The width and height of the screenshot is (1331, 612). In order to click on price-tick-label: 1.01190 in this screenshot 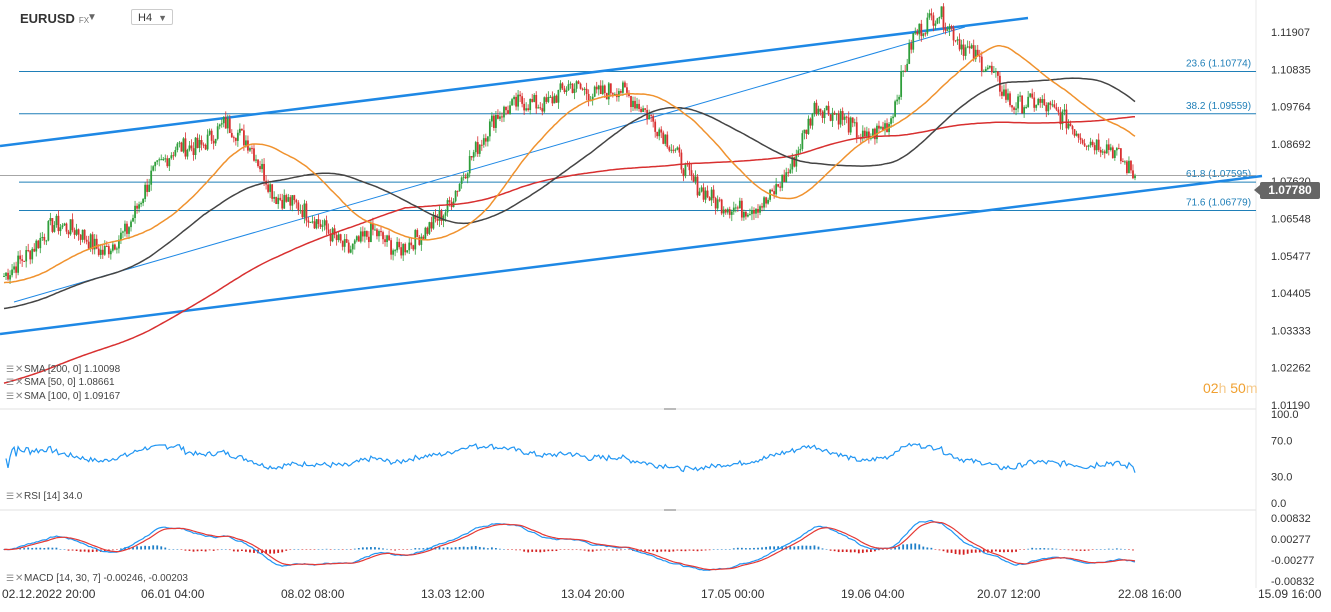, I will do `click(1290, 406)`.